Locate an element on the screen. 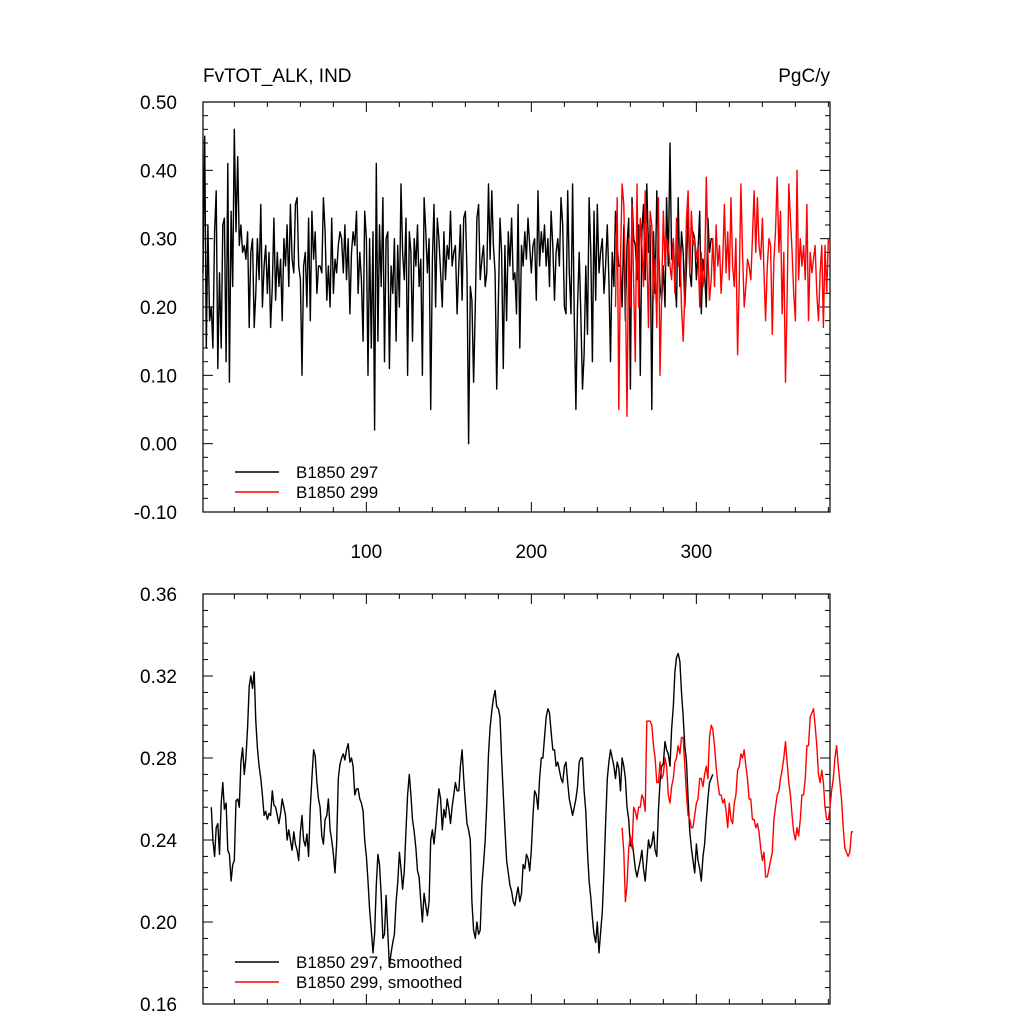 Image resolution: width=1024 pixels, height=1024 pixels. y-tick-label: 0.10 is located at coordinates (158, 376).